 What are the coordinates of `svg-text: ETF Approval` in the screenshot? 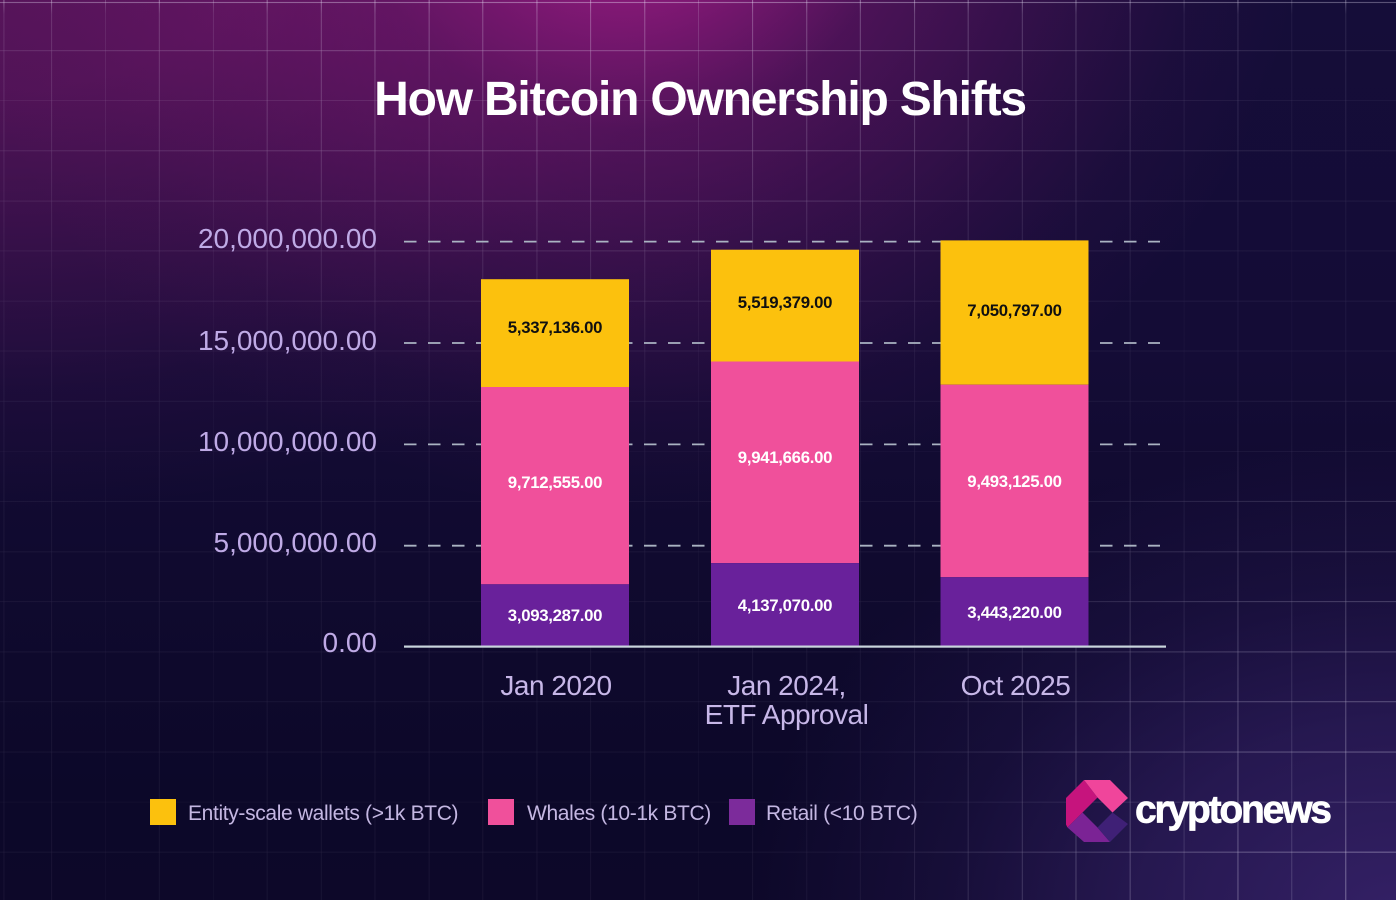 It's located at (787, 714).